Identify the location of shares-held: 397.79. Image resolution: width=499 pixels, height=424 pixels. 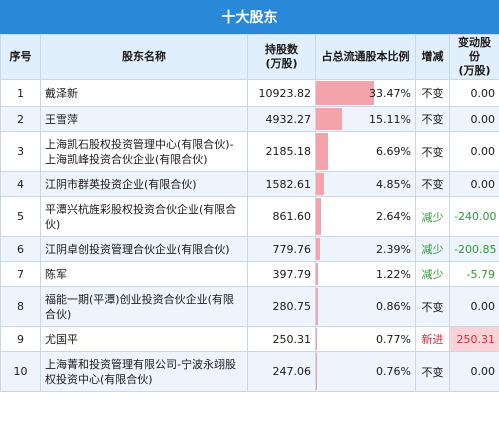
(281, 274).